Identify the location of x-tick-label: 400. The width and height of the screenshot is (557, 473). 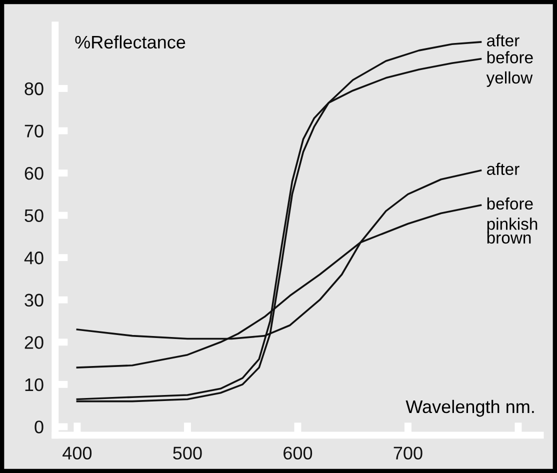
(77, 453).